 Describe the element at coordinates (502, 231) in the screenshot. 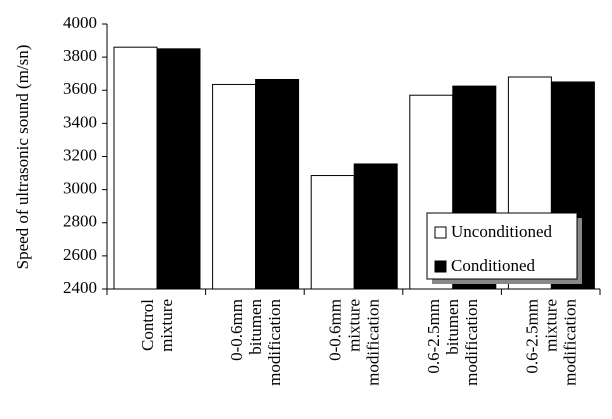

I see `legend-label: Unconditioned` at that location.